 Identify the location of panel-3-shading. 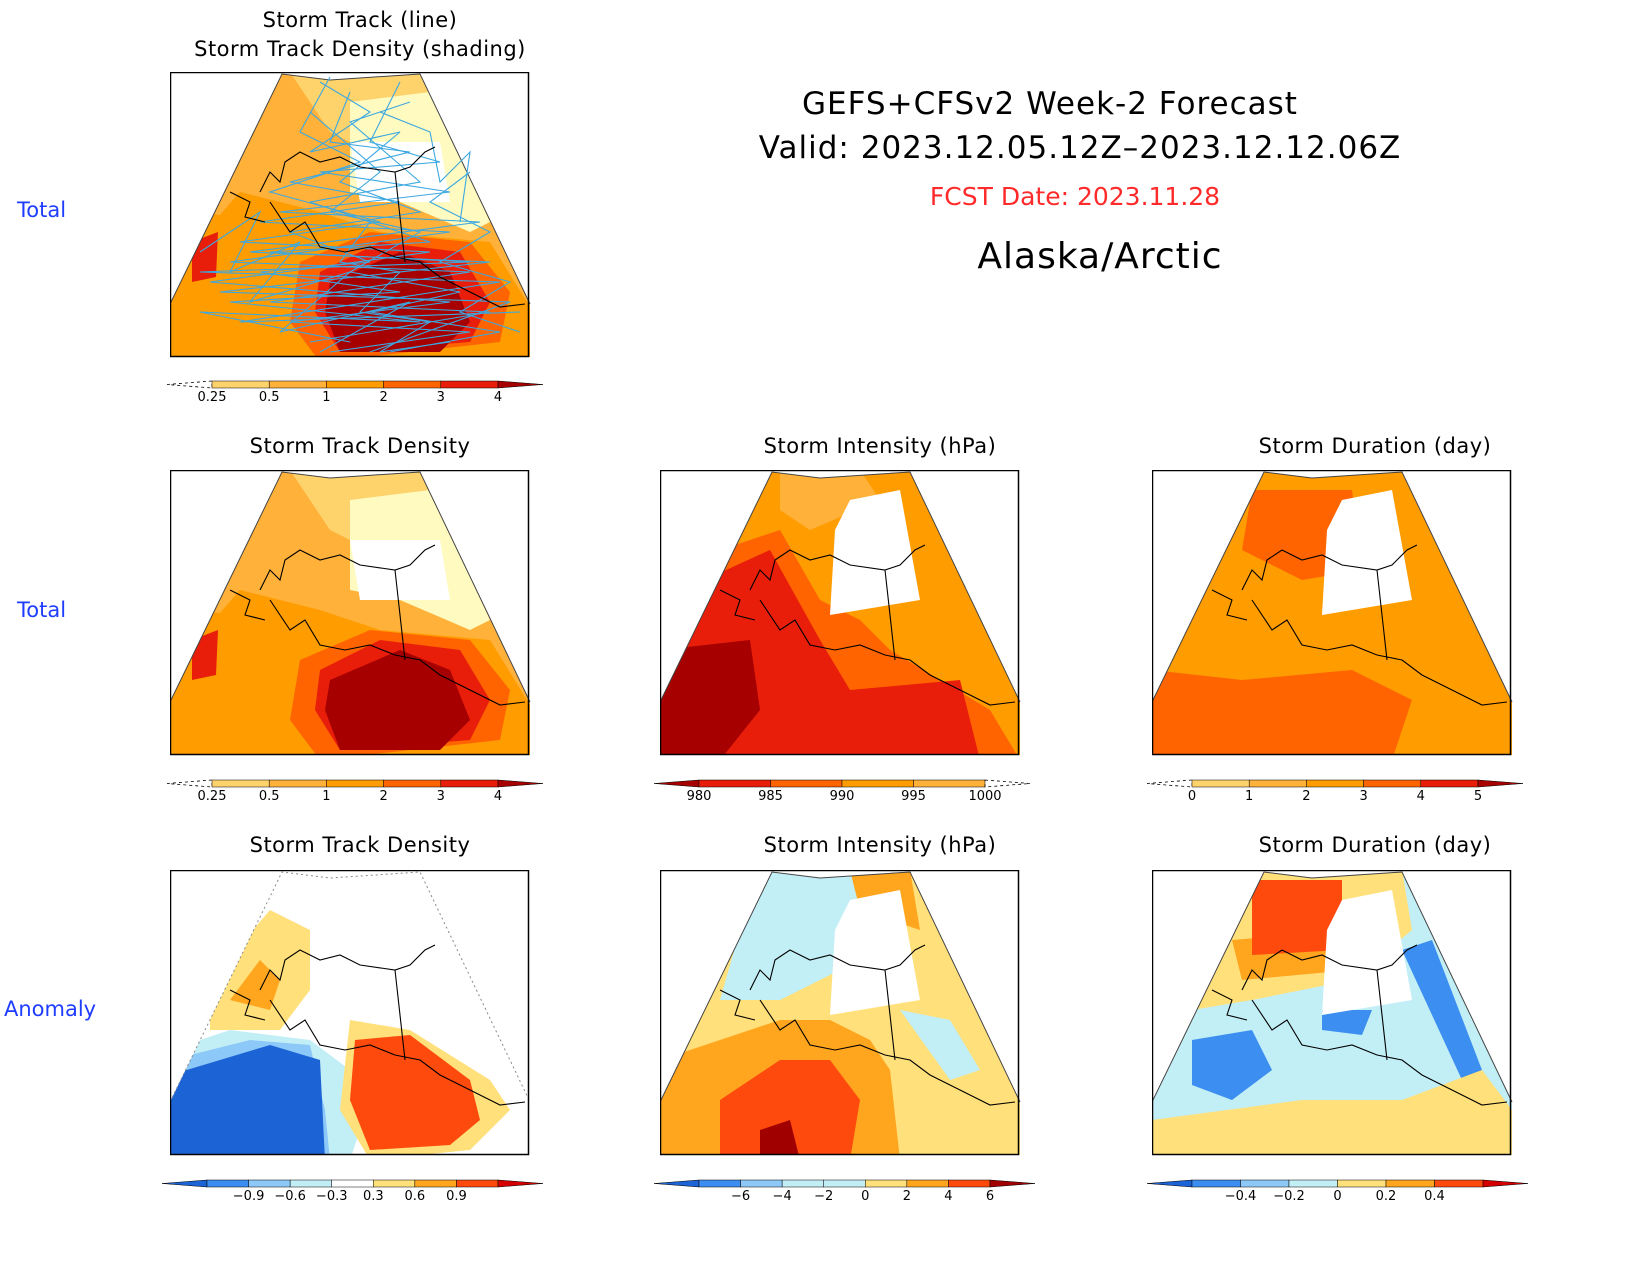
(840, 613).